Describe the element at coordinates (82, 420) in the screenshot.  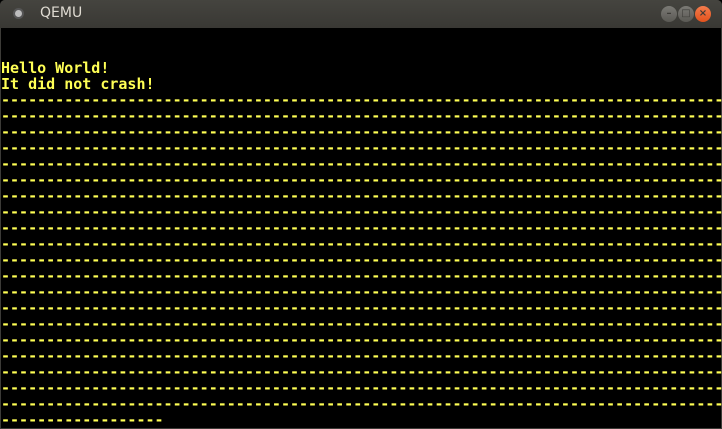
I see `screen-line: ------------------` at that location.